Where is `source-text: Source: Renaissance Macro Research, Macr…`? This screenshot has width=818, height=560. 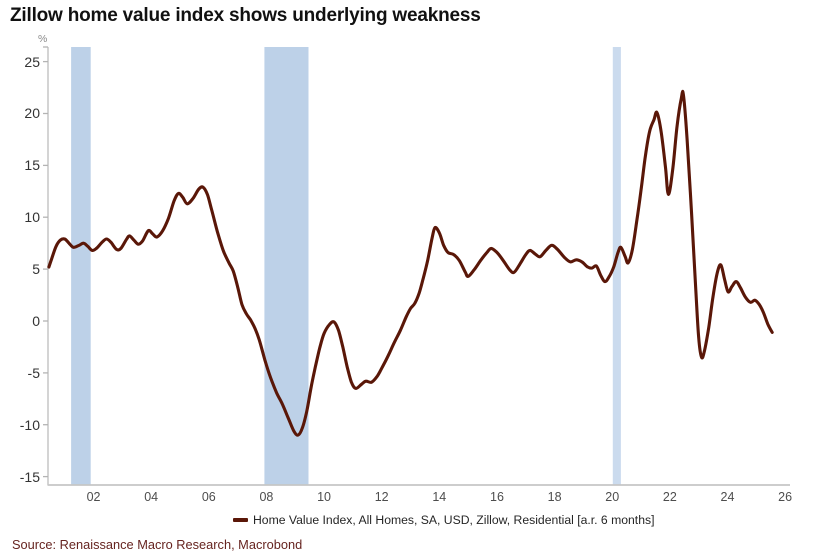 source-text: Source: Renaissance Macro Research, Macr… is located at coordinates (157, 544).